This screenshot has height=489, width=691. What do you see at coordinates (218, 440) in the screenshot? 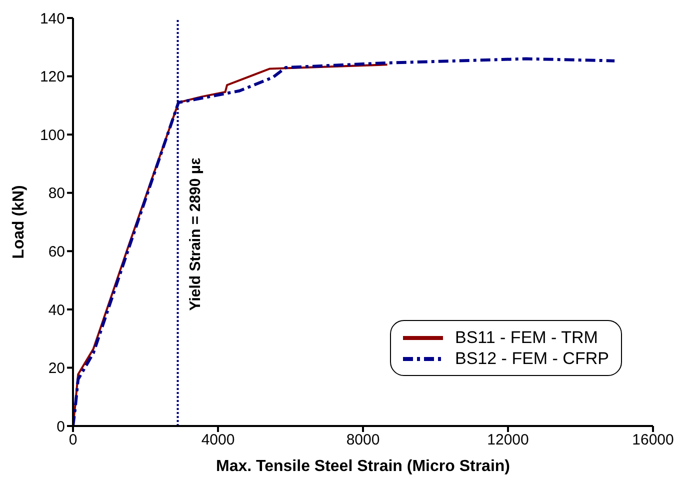
I see `x-tick-label: 4000` at bounding box center [218, 440].